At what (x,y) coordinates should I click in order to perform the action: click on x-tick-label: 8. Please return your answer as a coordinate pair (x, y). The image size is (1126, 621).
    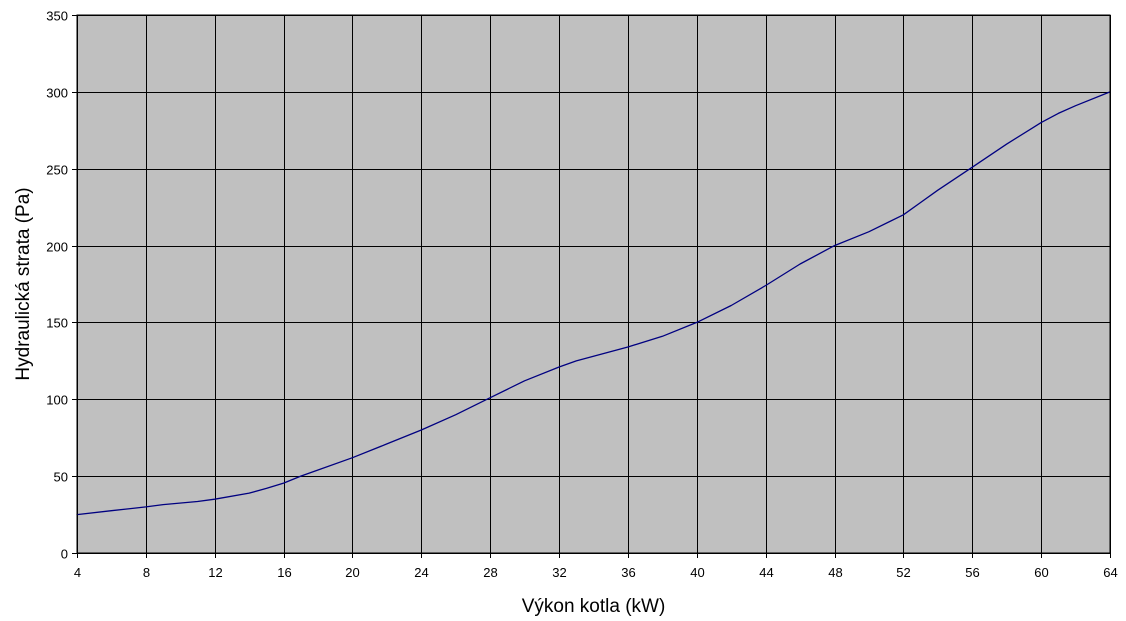
    Looking at the image, I should click on (146, 572).